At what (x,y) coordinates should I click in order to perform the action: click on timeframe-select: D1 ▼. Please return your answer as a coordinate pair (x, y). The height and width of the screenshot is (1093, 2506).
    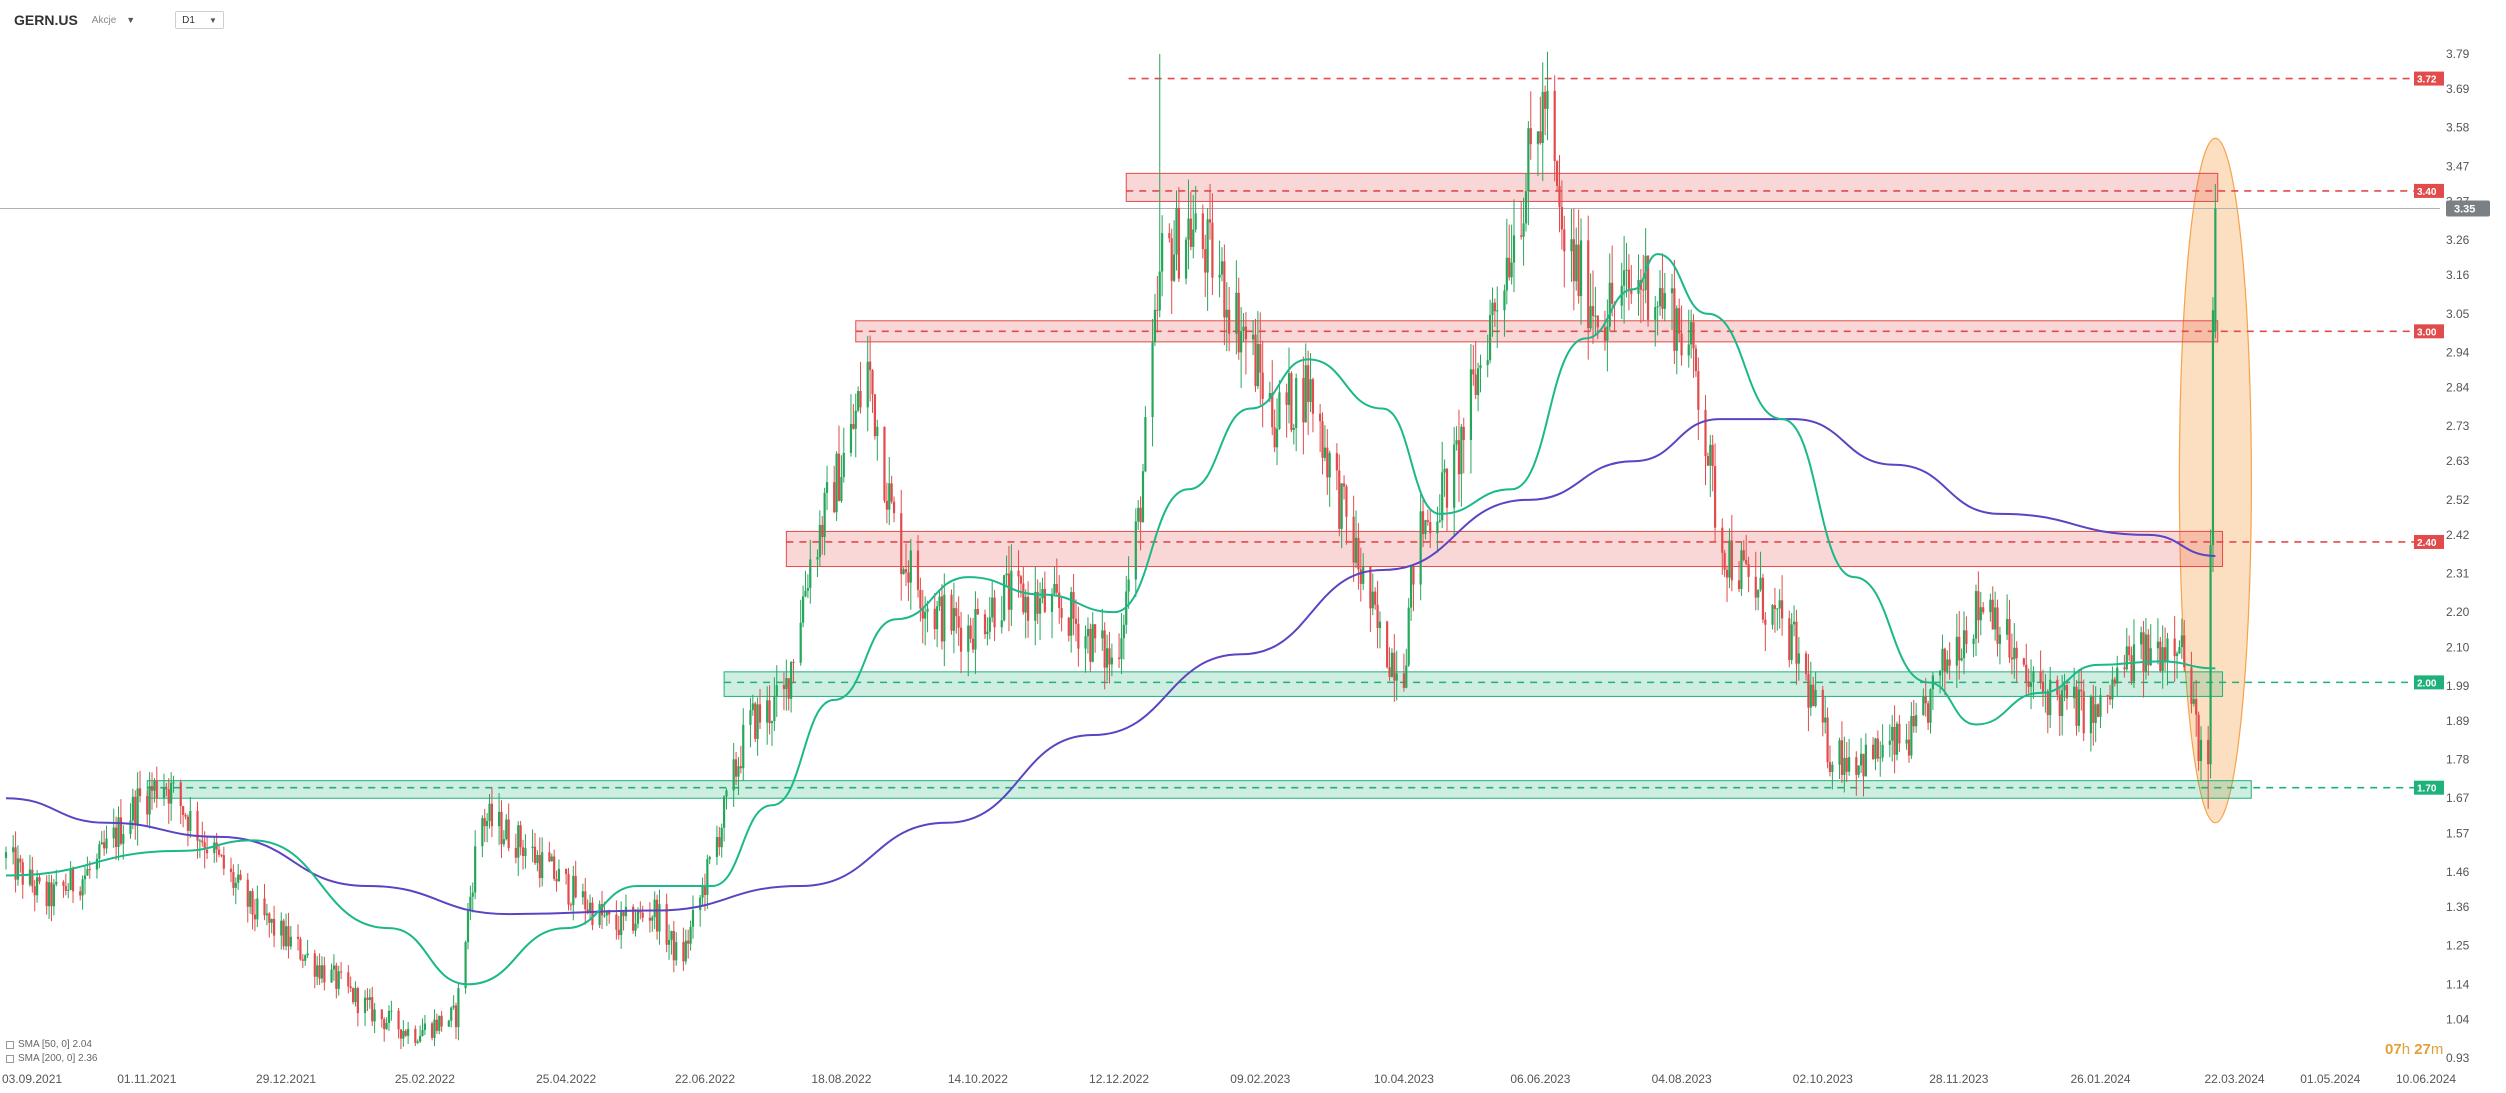
    Looking at the image, I should click on (199, 20).